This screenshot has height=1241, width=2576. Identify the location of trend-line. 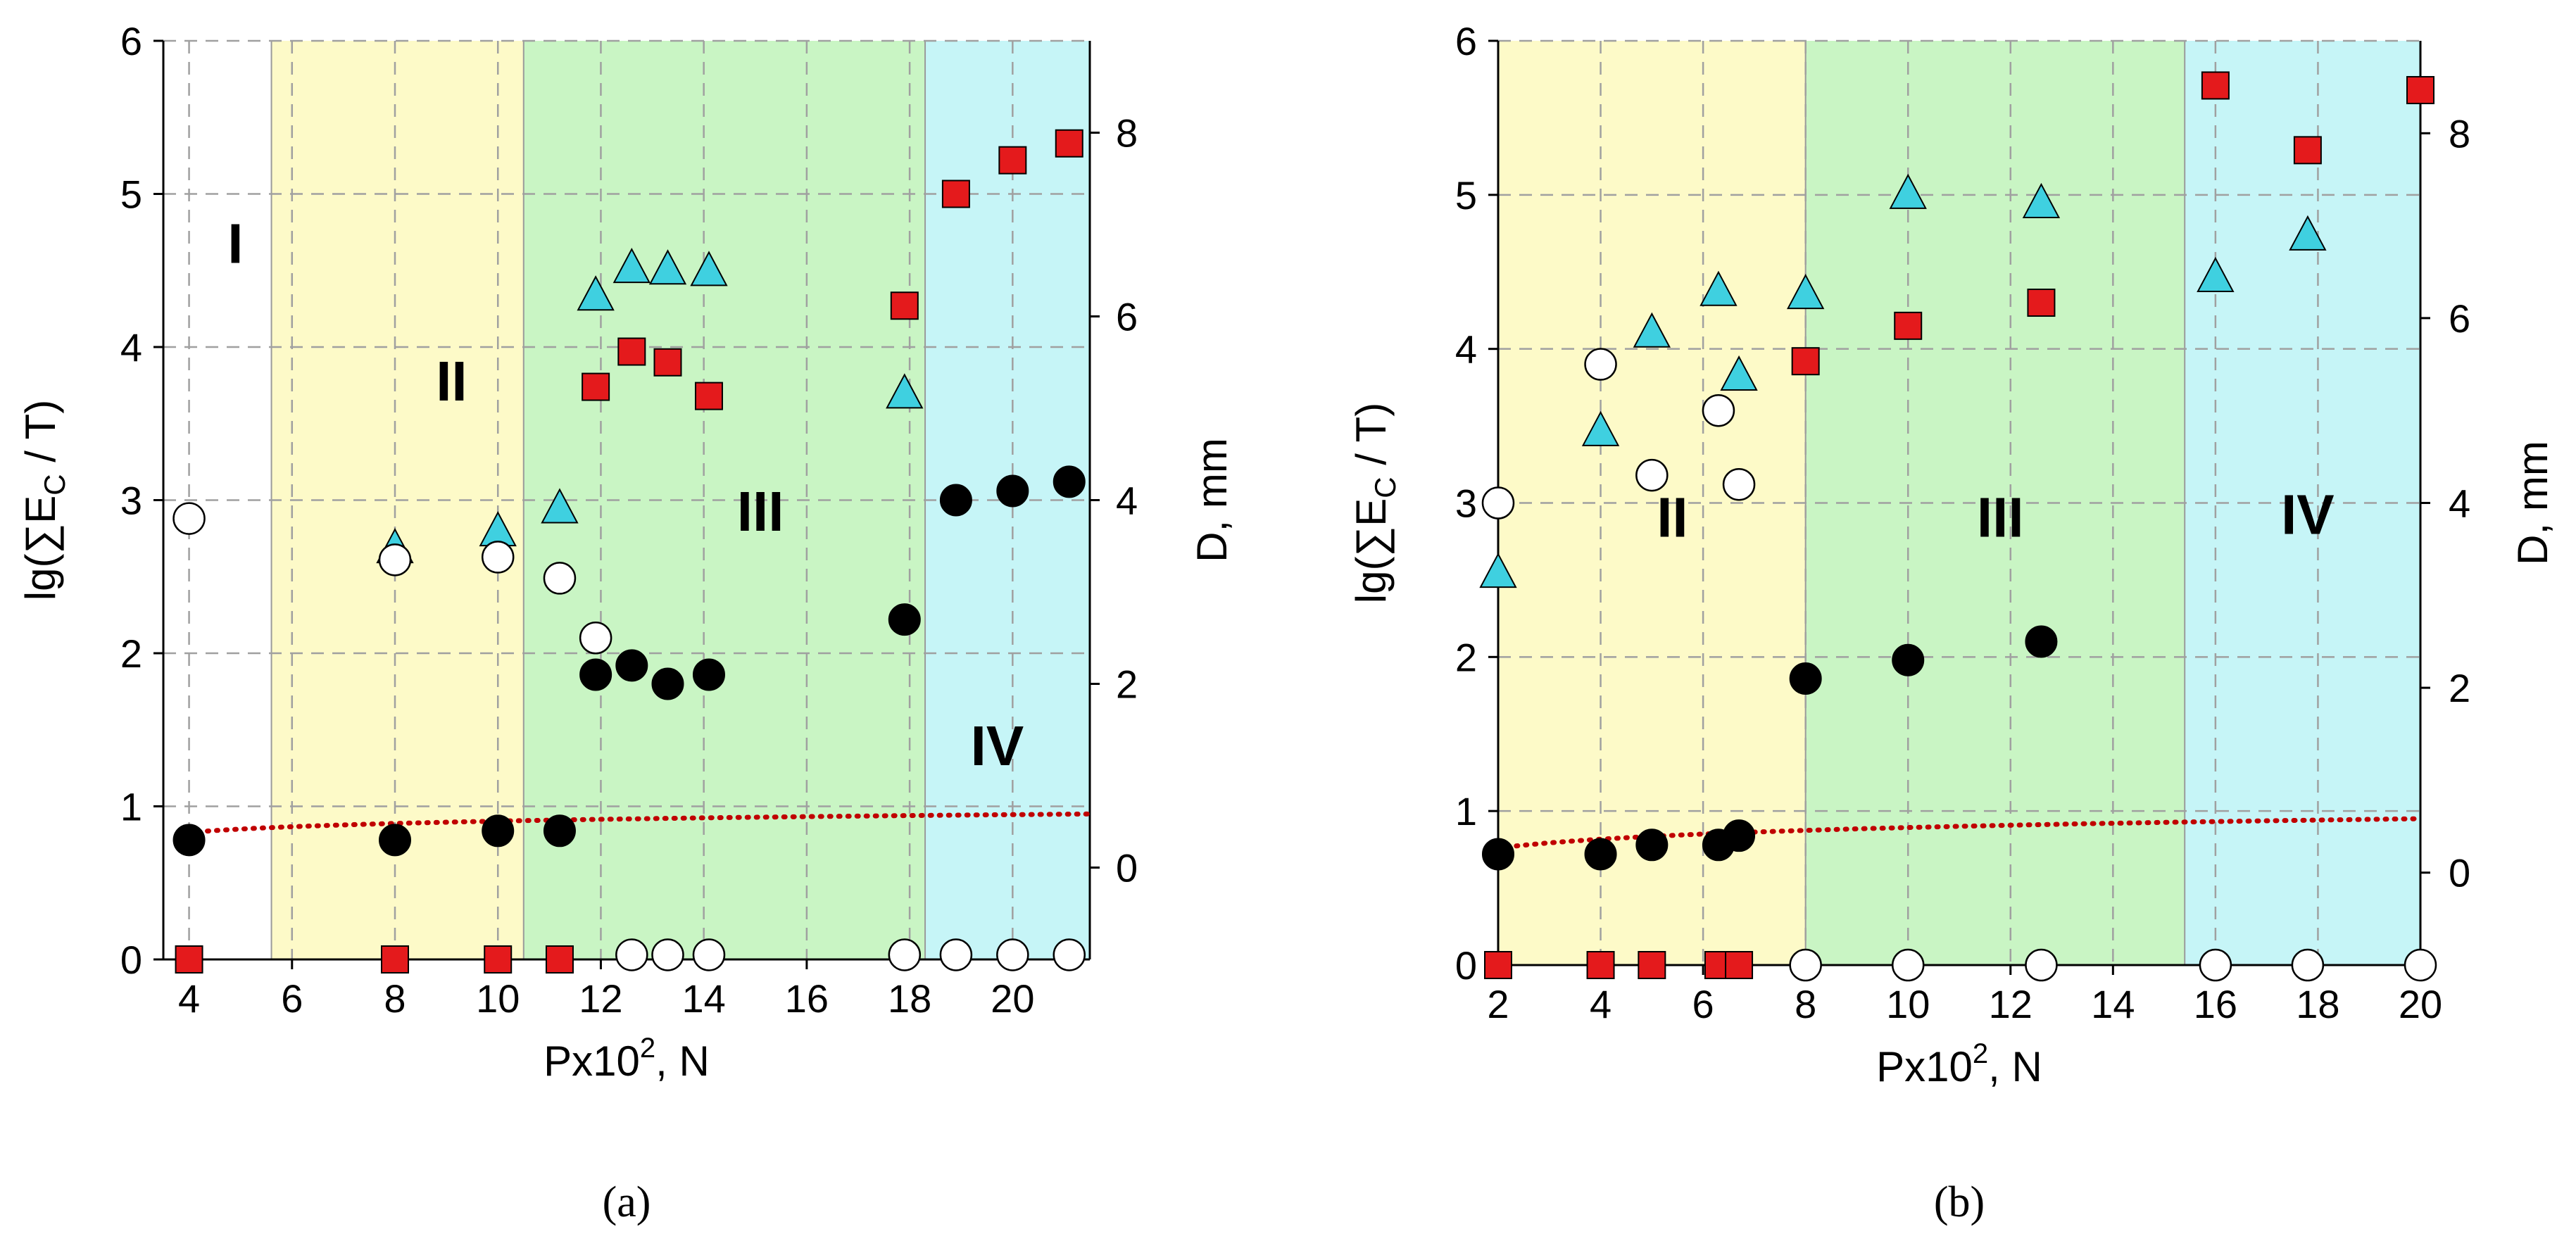
(640, 823).